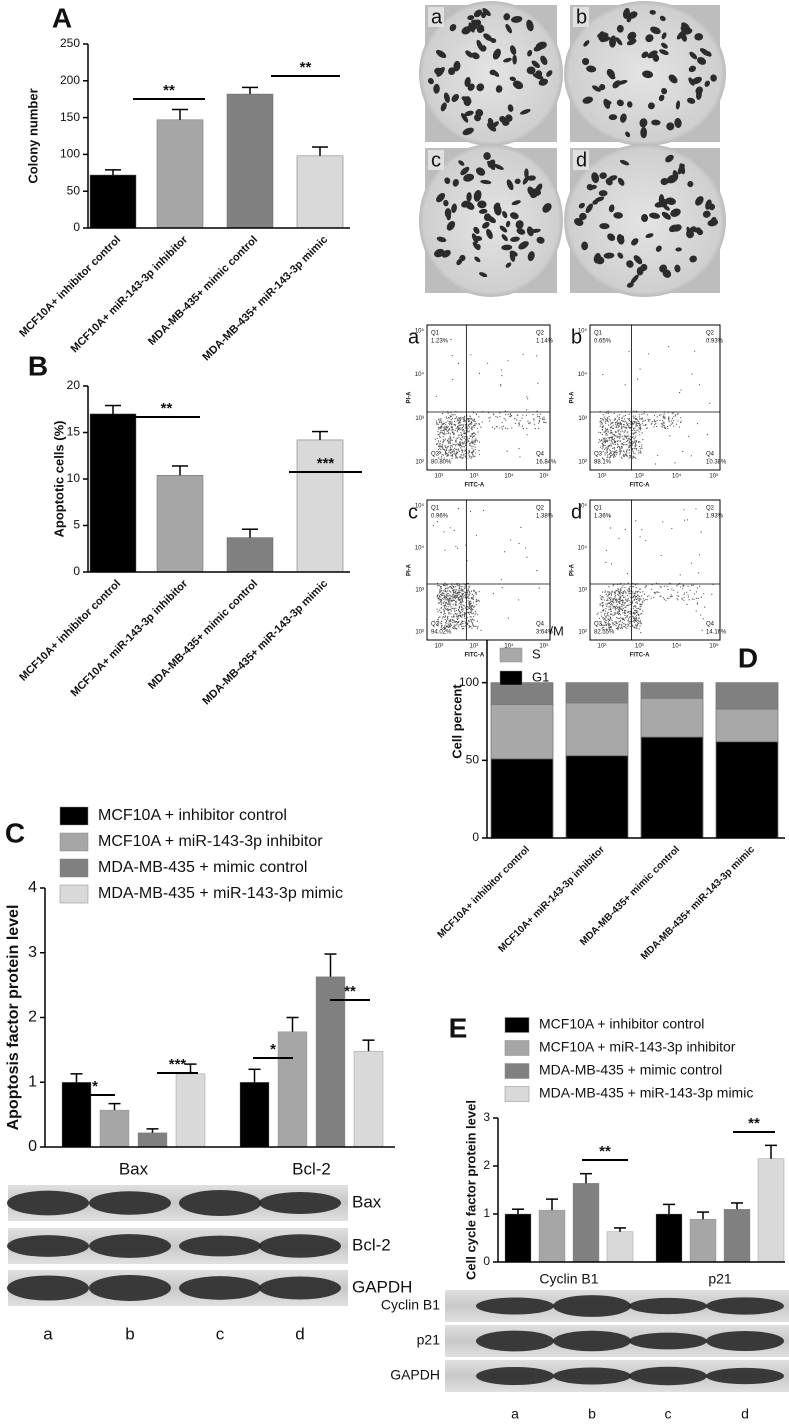 This screenshot has height=1428, width=789. What do you see at coordinates (592, 1414) in the screenshot?
I see `lane-label: b` at bounding box center [592, 1414].